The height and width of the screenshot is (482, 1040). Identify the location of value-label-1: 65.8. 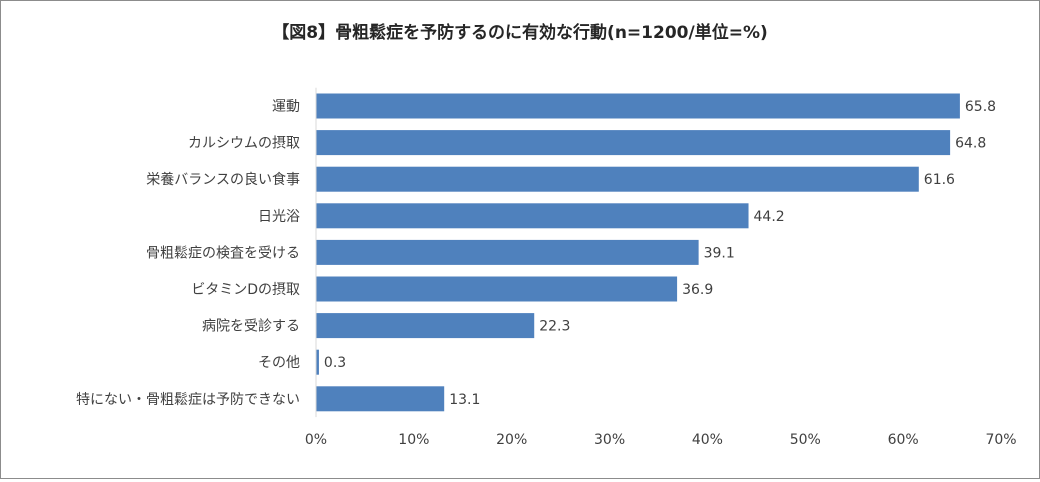
(980, 107).